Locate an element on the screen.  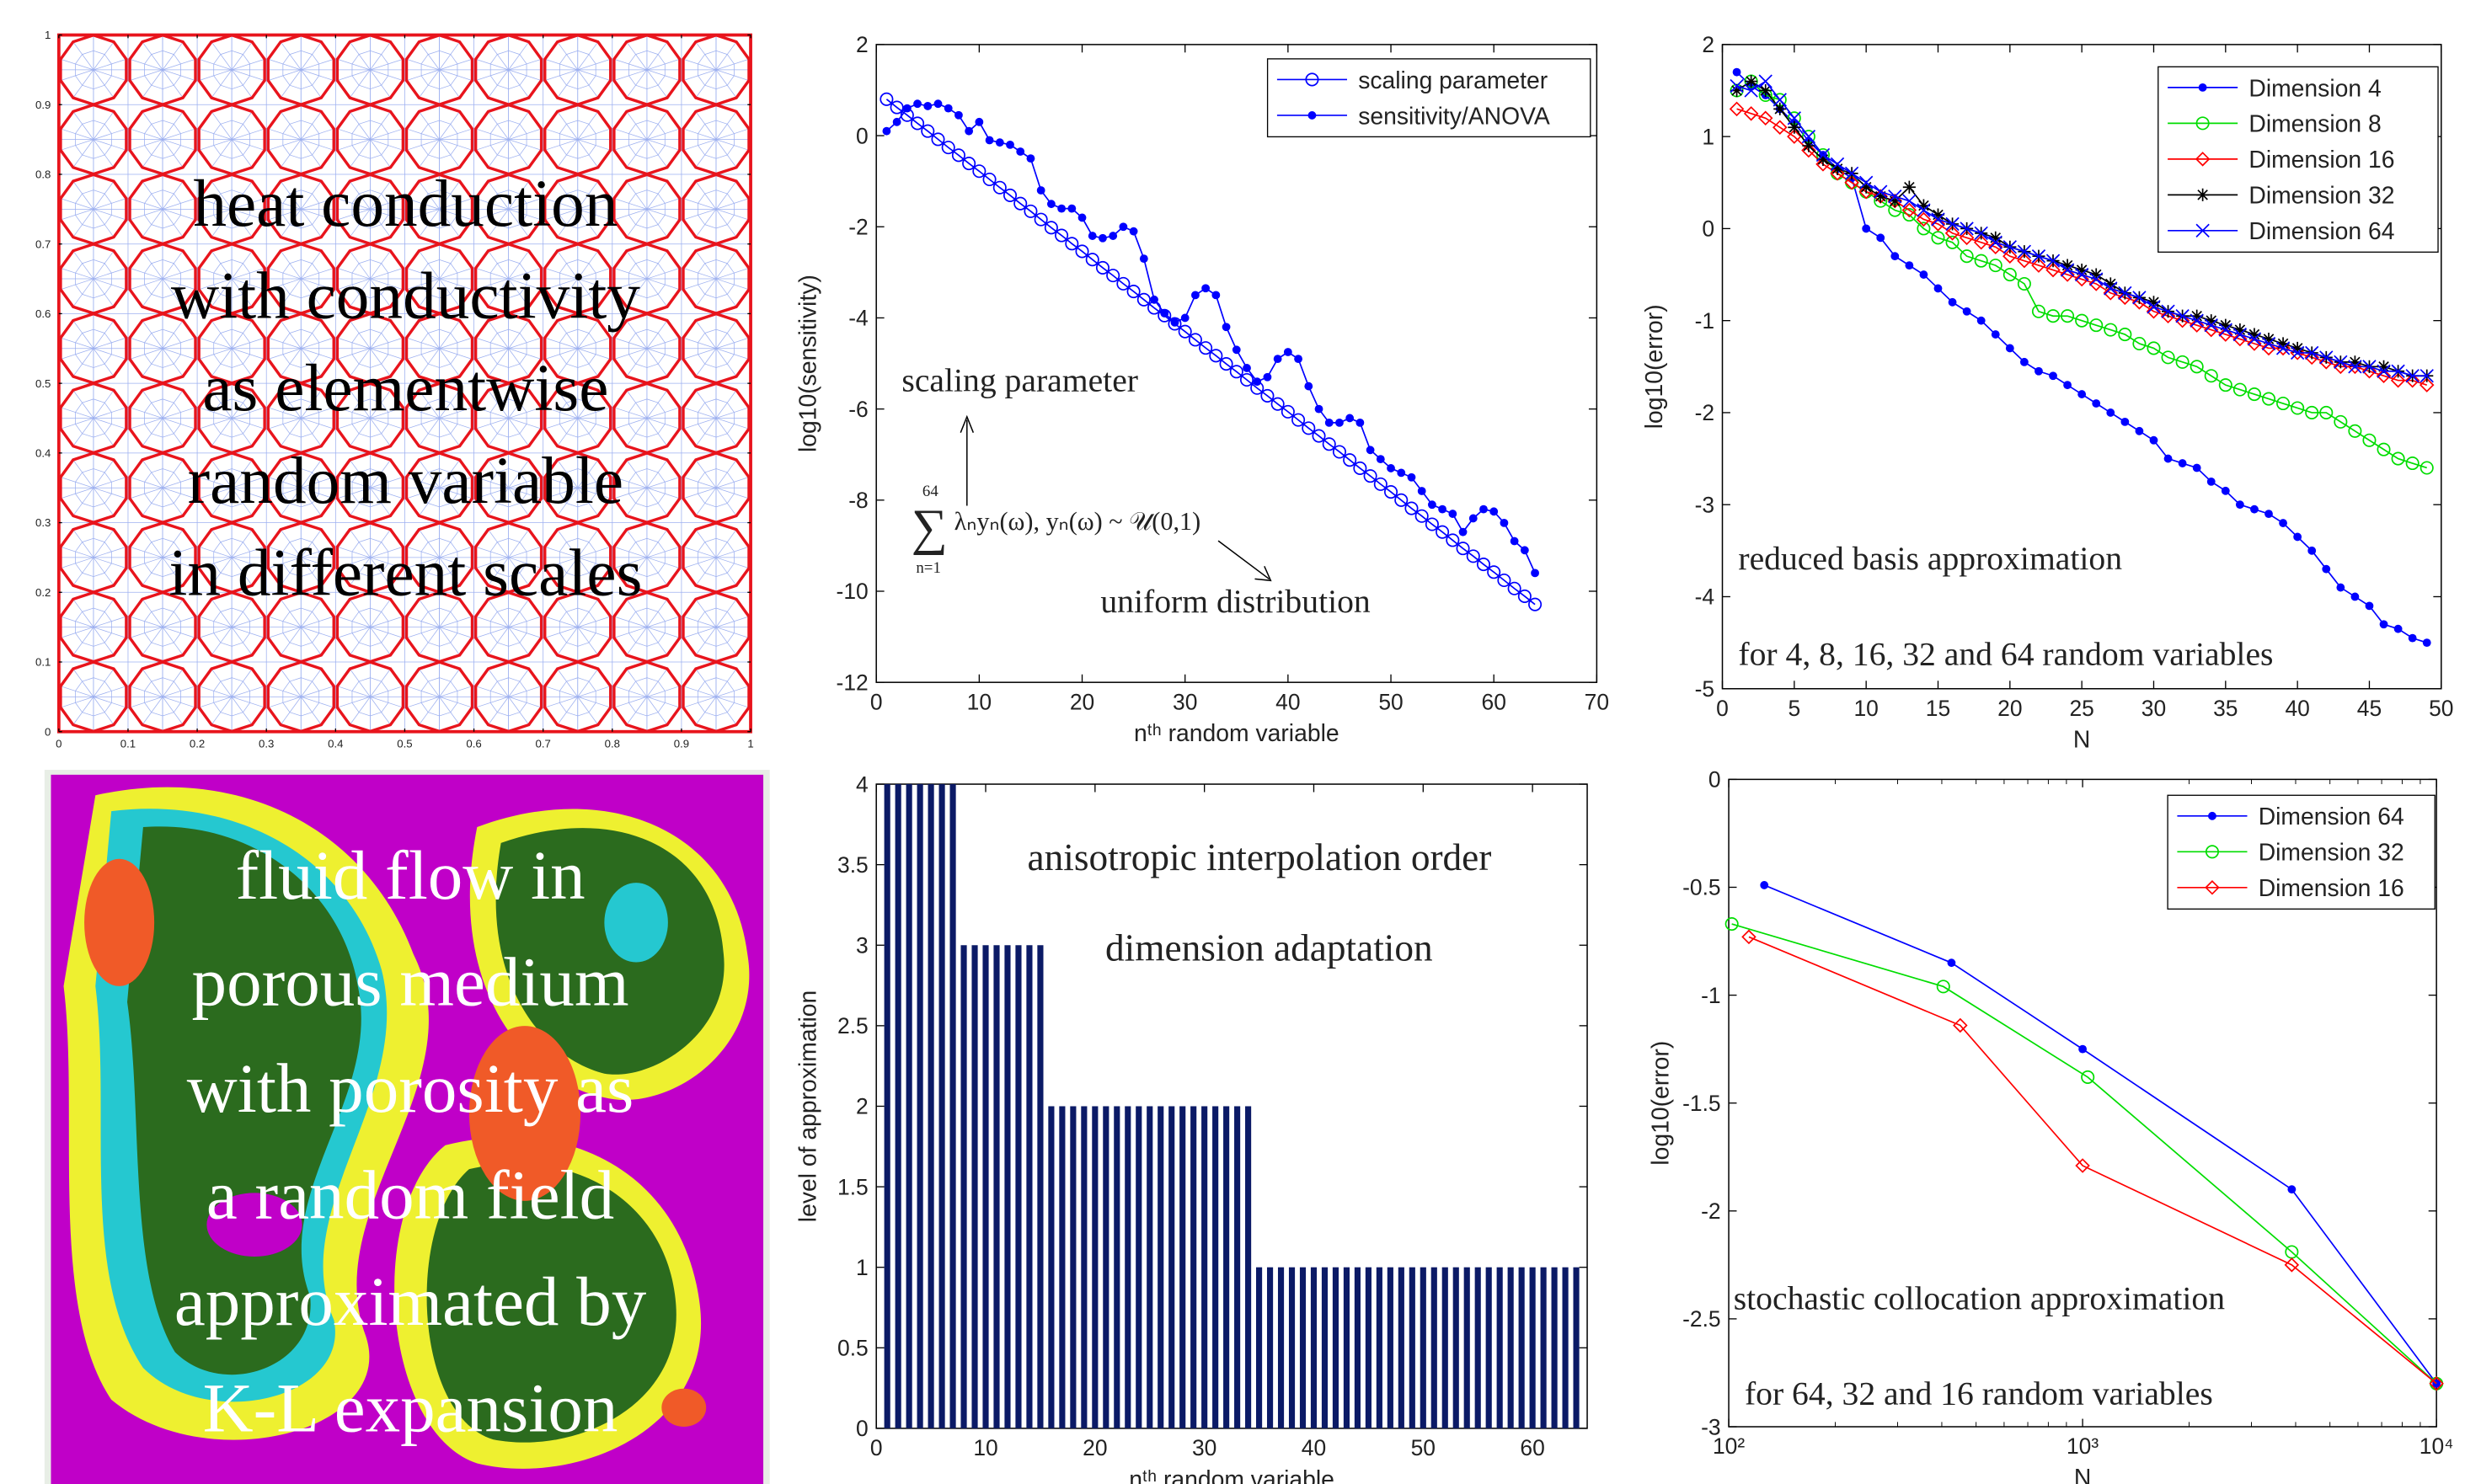
legend-label: scaling parameter is located at coordinates (1453, 81).